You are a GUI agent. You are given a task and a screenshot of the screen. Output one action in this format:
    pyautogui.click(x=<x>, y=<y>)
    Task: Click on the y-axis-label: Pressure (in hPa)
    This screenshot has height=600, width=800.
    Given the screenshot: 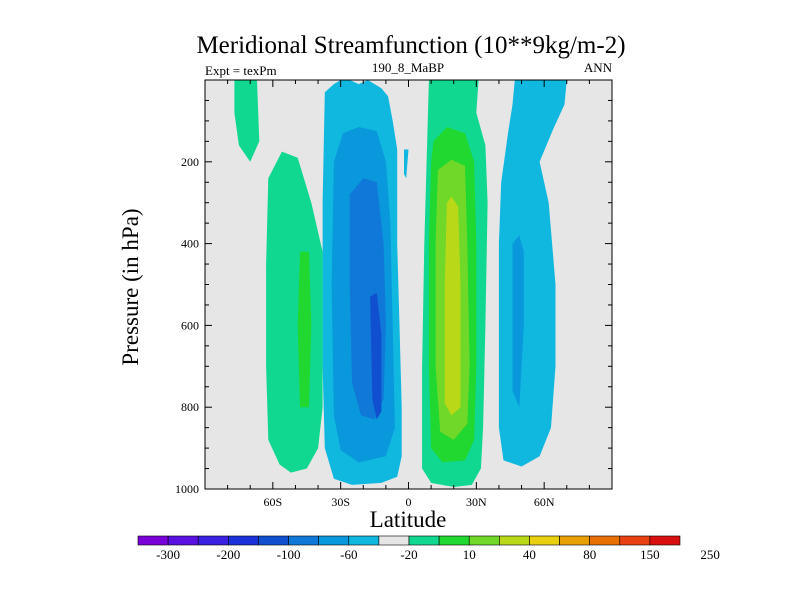 What is the action you would take?
    pyautogui.click(x=130, y=286)
    